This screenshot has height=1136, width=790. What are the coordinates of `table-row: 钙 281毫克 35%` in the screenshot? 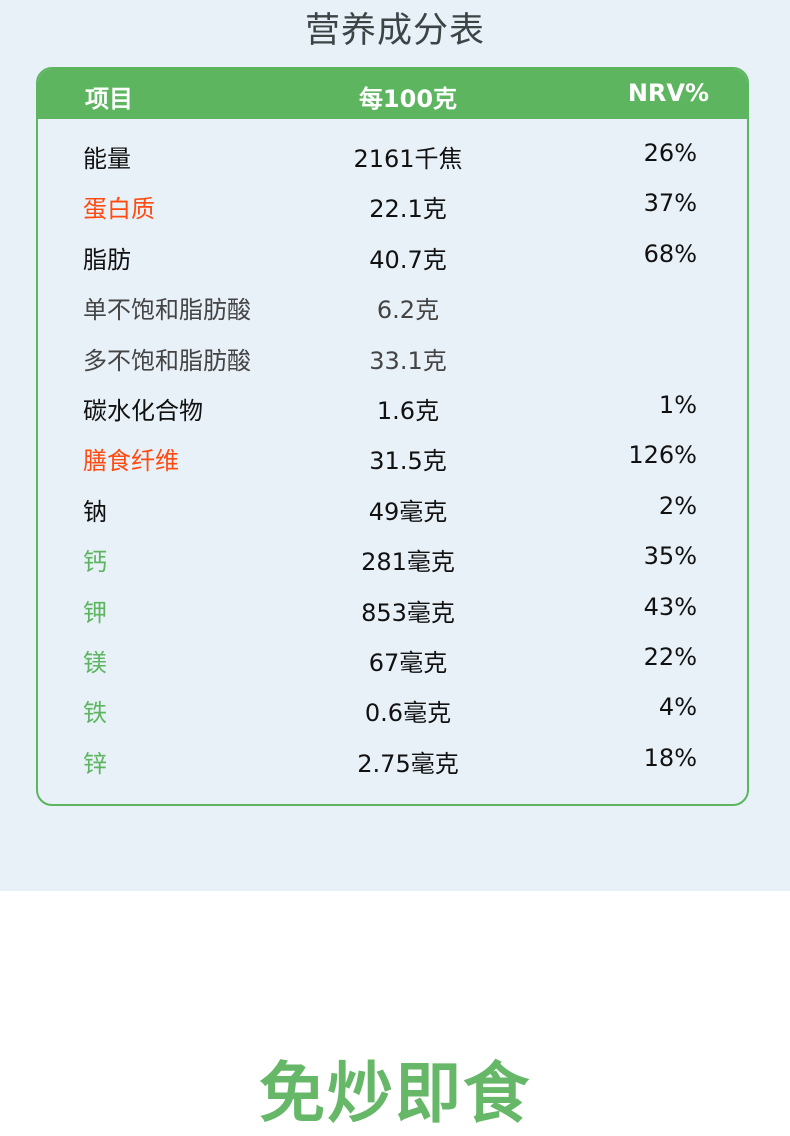 It's located at (392, 556).